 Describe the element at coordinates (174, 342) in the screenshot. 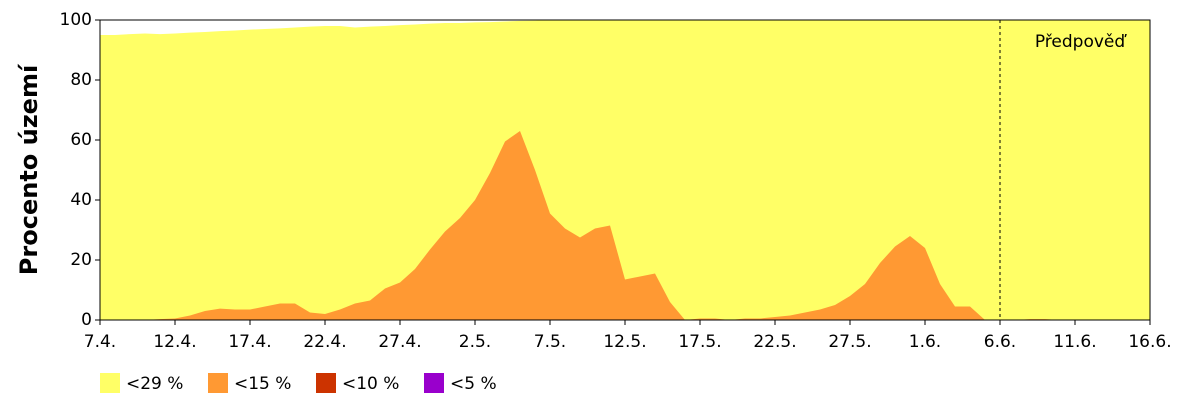

I see `x-tick-label: 12.4.` at that location.